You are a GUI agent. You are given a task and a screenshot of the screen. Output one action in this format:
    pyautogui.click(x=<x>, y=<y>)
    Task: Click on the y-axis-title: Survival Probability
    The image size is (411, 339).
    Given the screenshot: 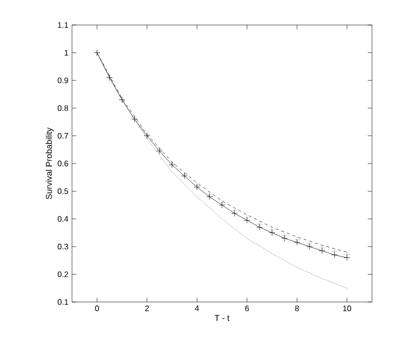 What is the action you would take?
    pyautogui.click(x=50, y=164)
    